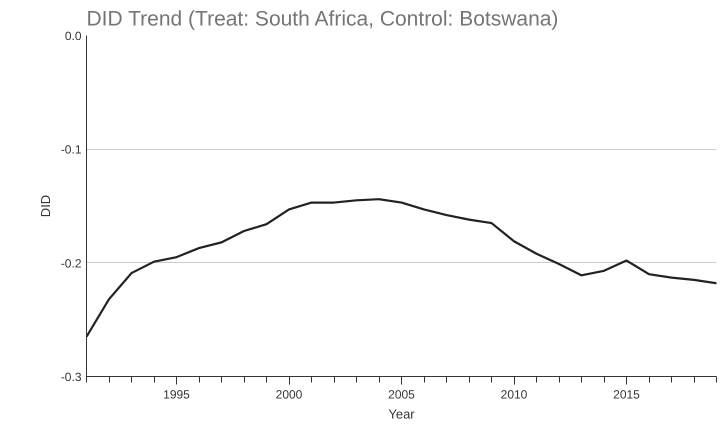 The image size is (721, 424). I want to click on x-tick-label: 1995, so click(176, 395).